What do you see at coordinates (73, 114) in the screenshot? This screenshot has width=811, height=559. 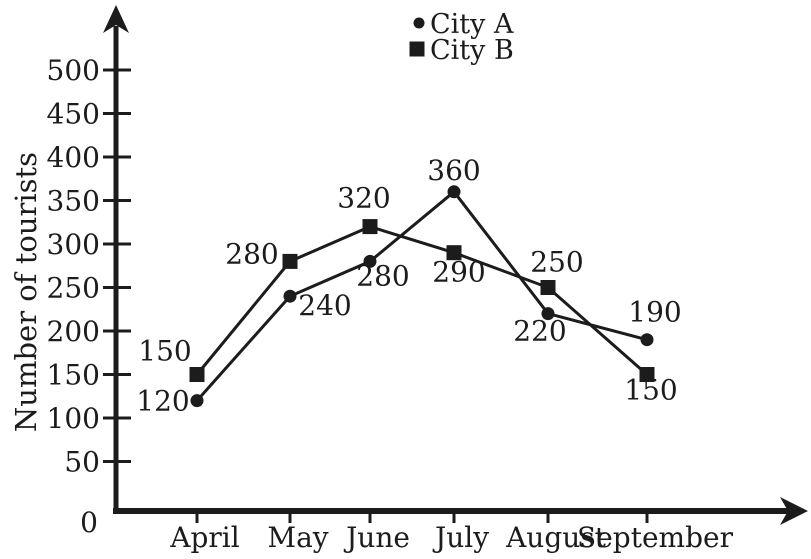 I see `y-tick-label: 450` at bounding box center [73, 114].